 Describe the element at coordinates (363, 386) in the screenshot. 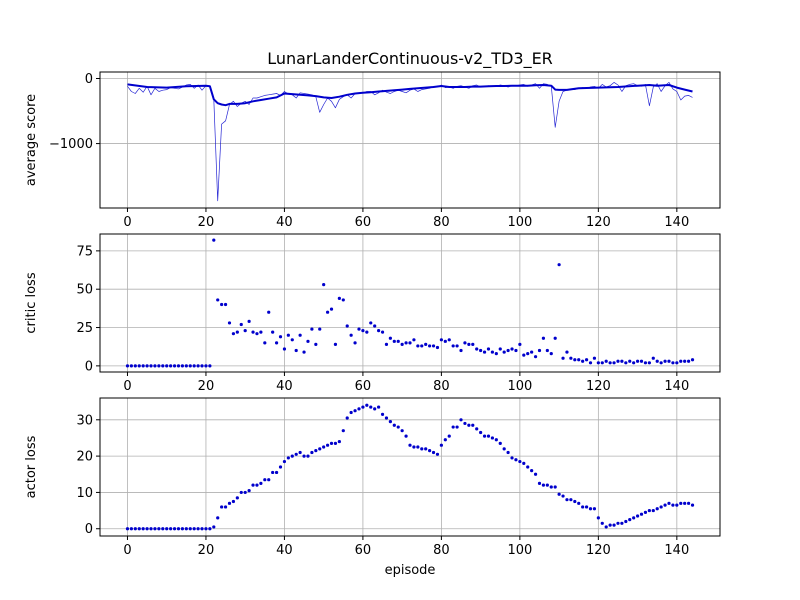

I see `x-tick-label: 60` at that location.